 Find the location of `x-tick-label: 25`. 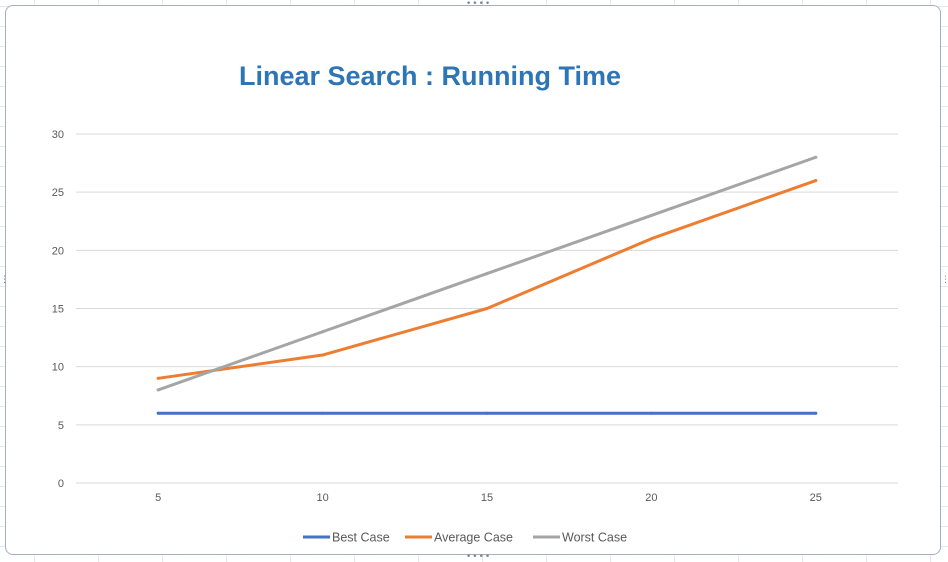

x-tick-label: 25 is located at coordinates (816, 498).